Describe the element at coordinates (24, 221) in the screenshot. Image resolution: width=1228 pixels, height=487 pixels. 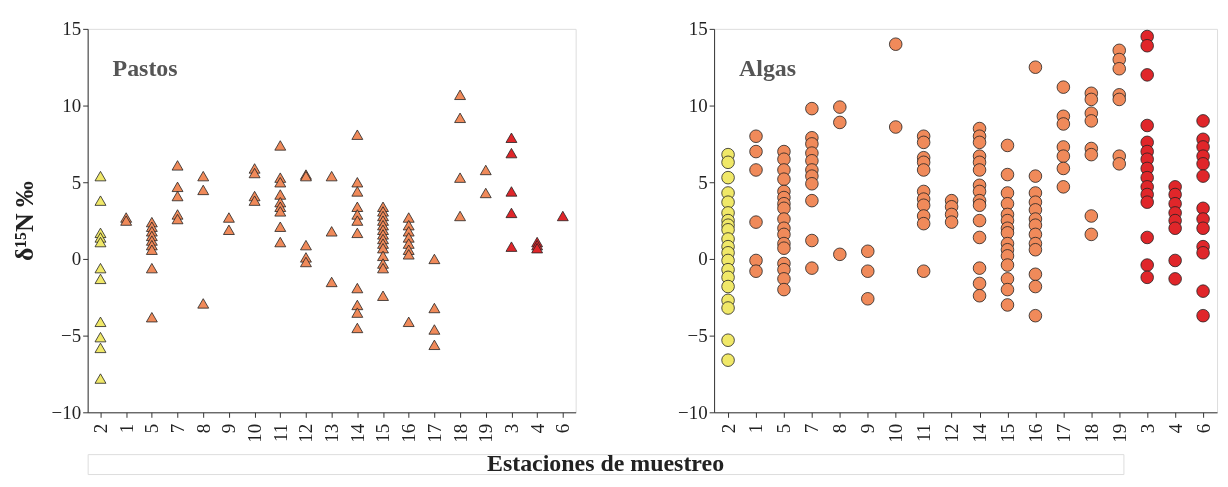
I see `y-axis-title: δ¹⁵N ‰` at that location.